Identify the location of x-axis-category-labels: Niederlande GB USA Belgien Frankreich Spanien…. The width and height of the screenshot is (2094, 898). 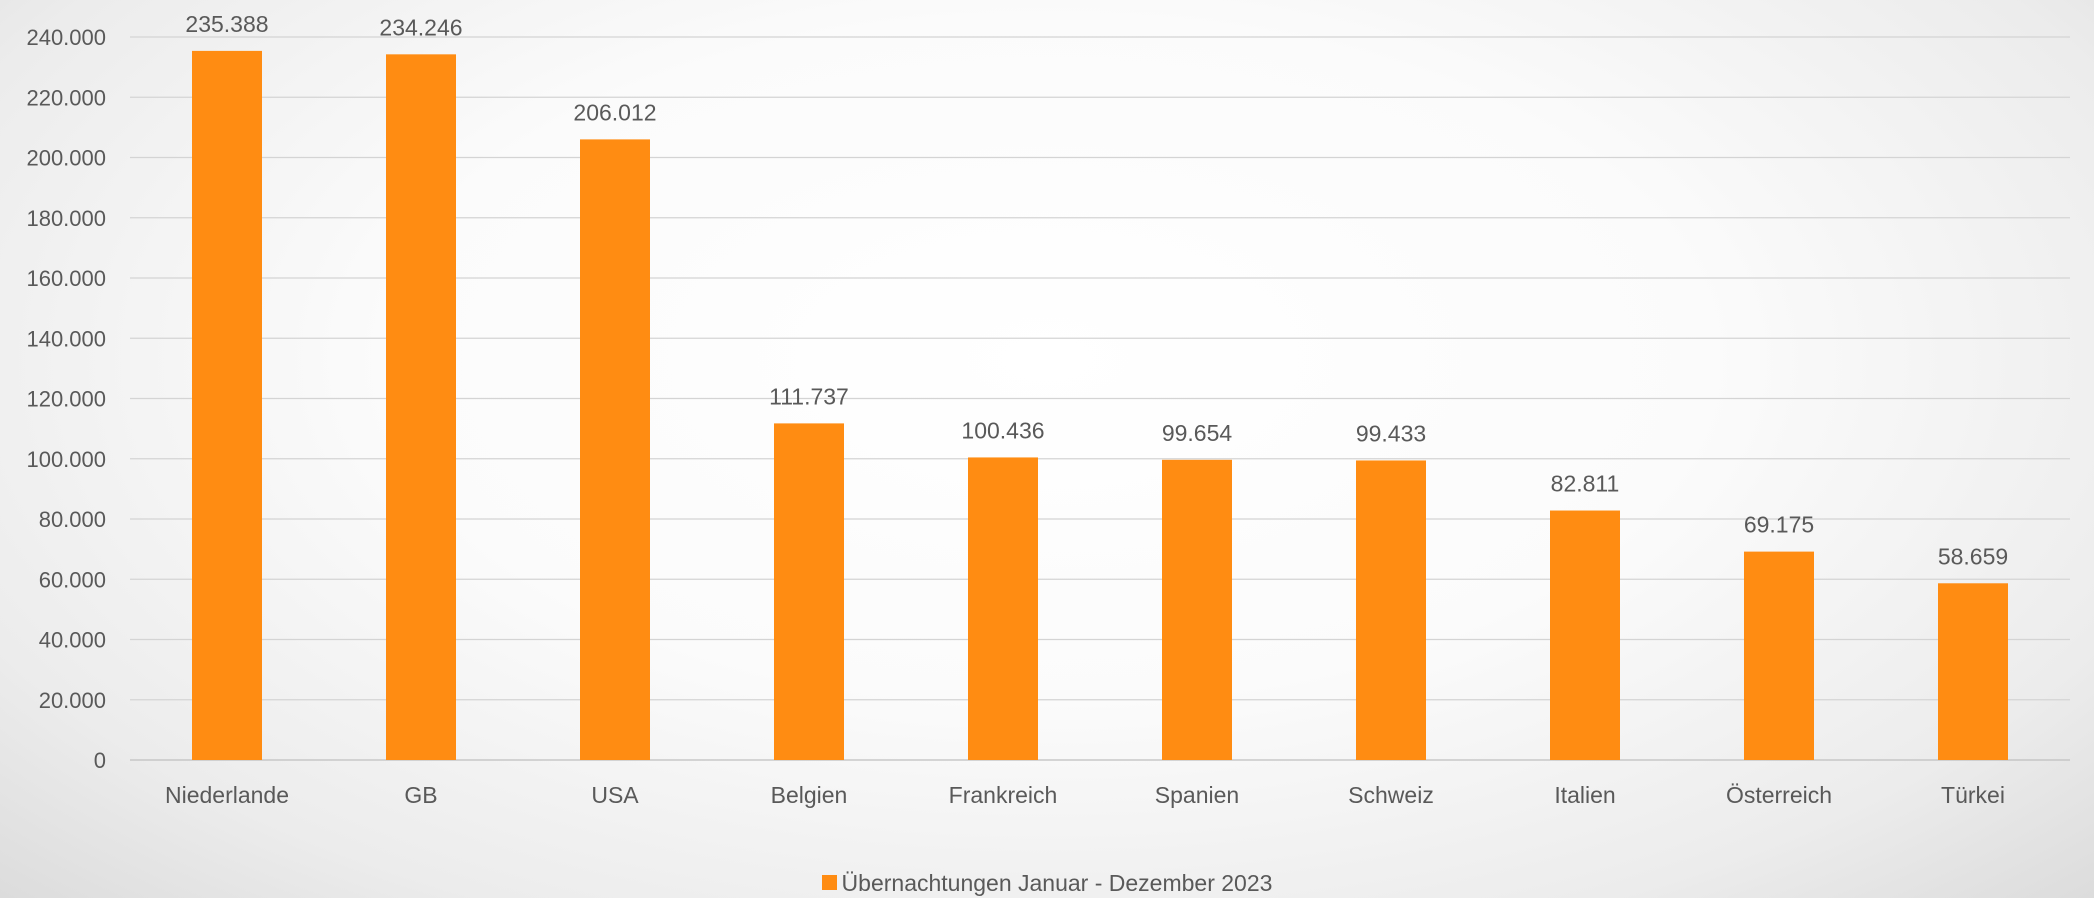
(1085, 795).